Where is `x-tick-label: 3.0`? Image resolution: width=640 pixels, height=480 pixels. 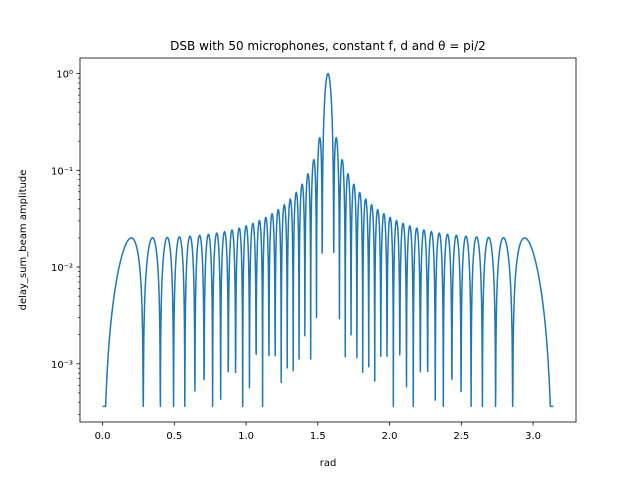
x-tick-label: 3.0 is located at coordinates (533, 436).